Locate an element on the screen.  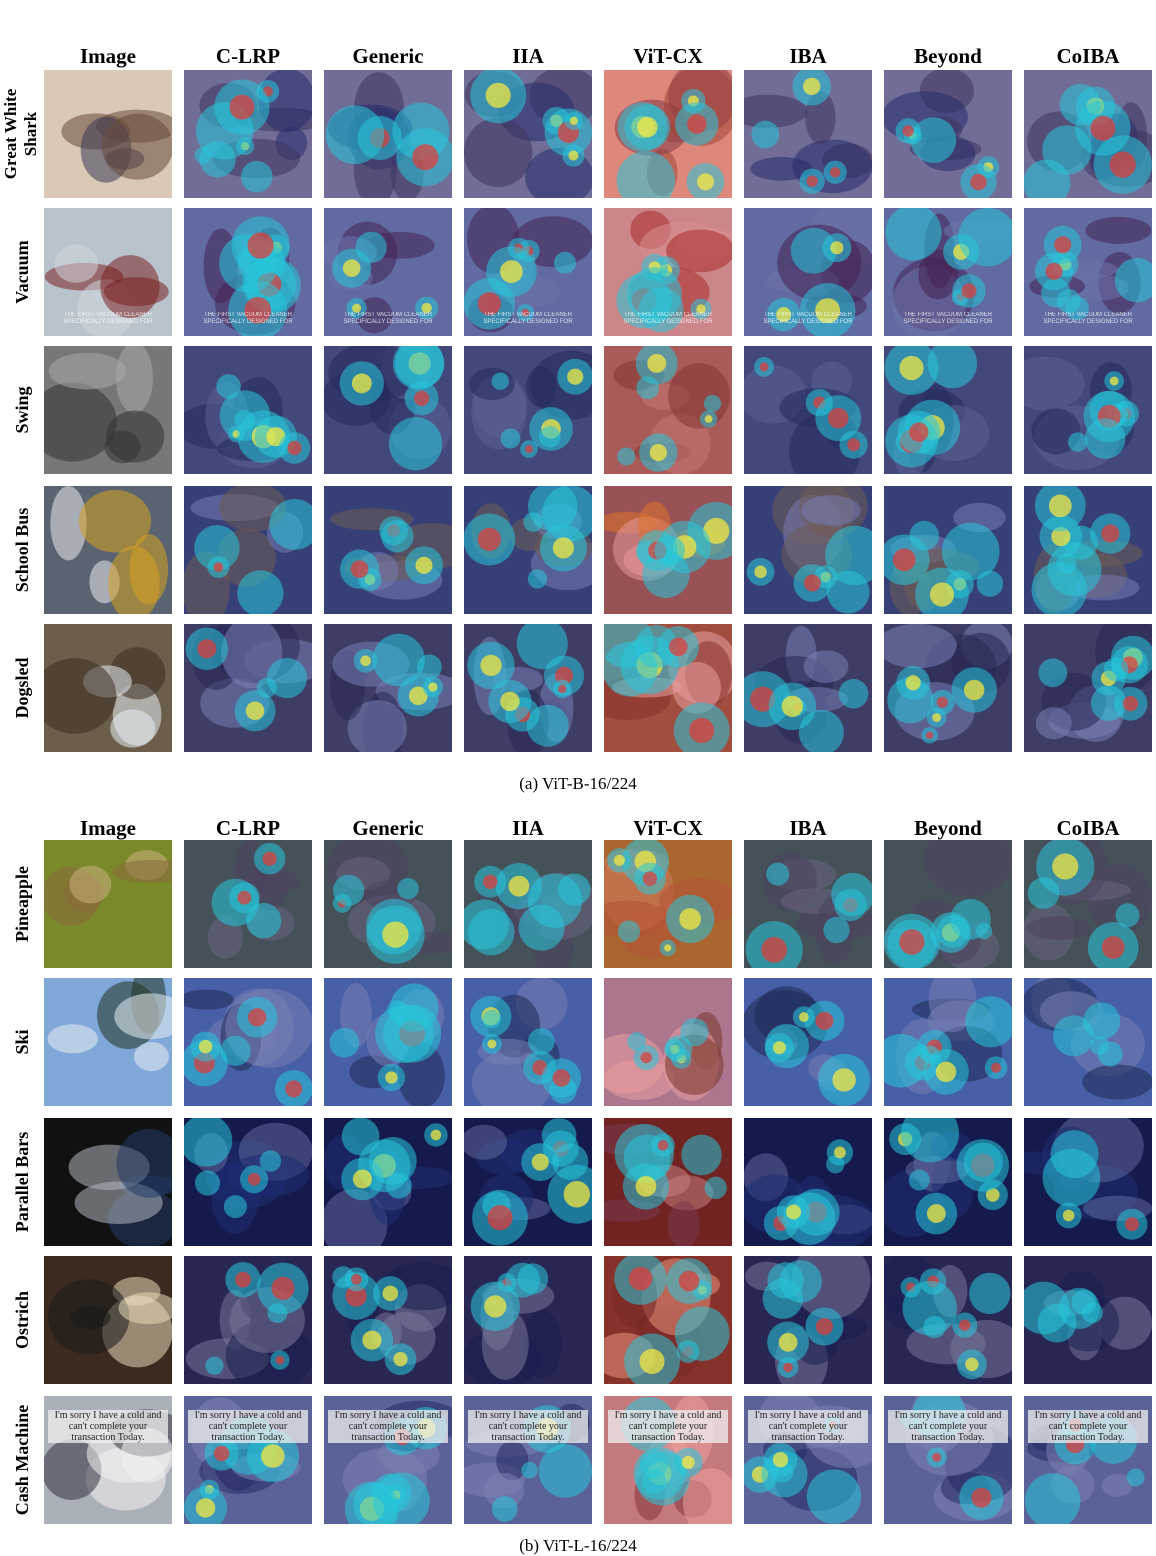
row-label: Swing is located at coordinates (22, 410).